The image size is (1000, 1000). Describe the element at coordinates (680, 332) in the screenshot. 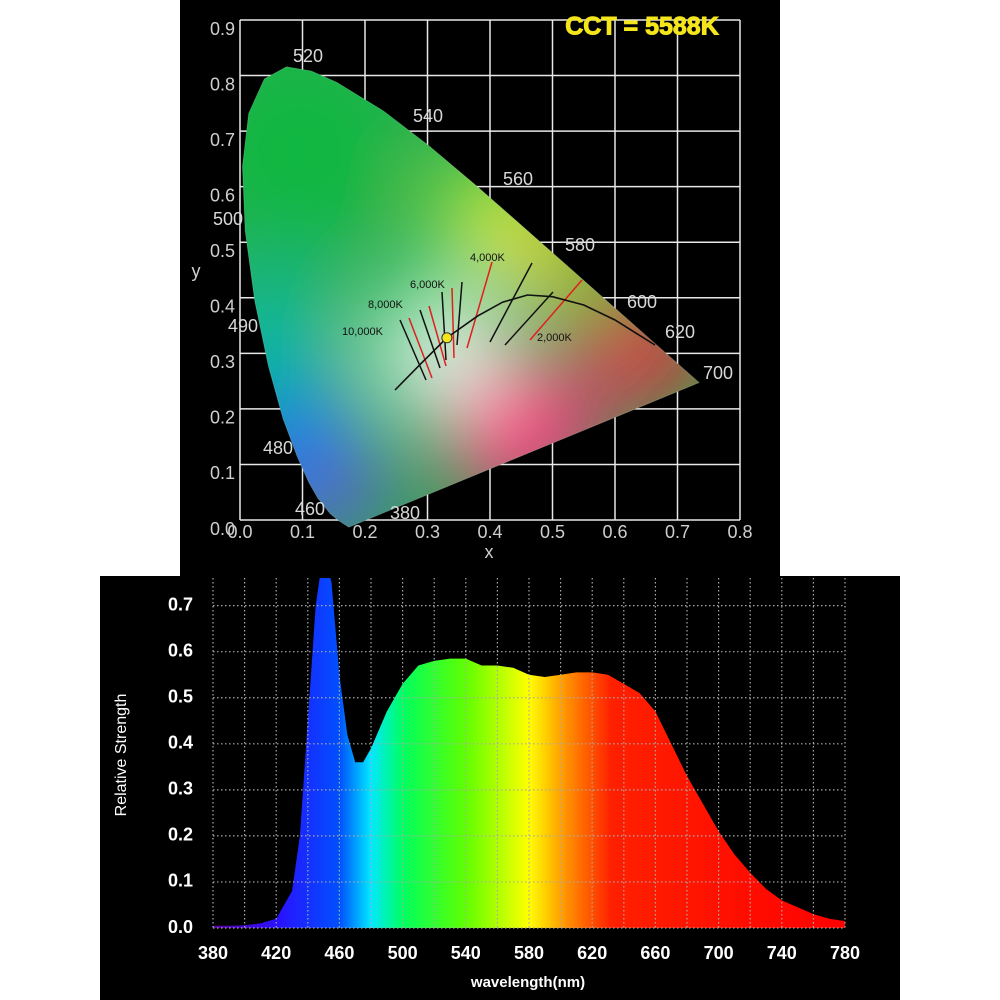

I see `wavelength-label: 620` at that location.